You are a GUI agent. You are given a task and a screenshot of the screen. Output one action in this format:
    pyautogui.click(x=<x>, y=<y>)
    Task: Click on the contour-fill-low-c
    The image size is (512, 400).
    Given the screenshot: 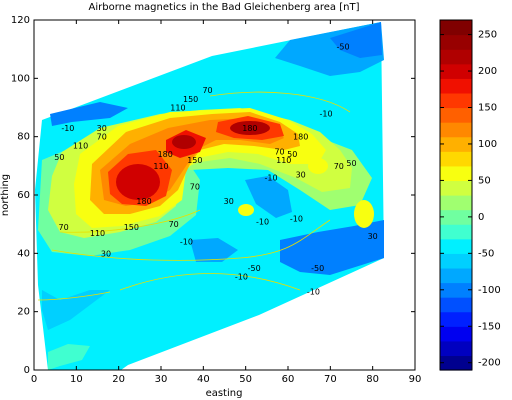 What is the action you would take?
    pyautogui.click(x=268, y=197)
    